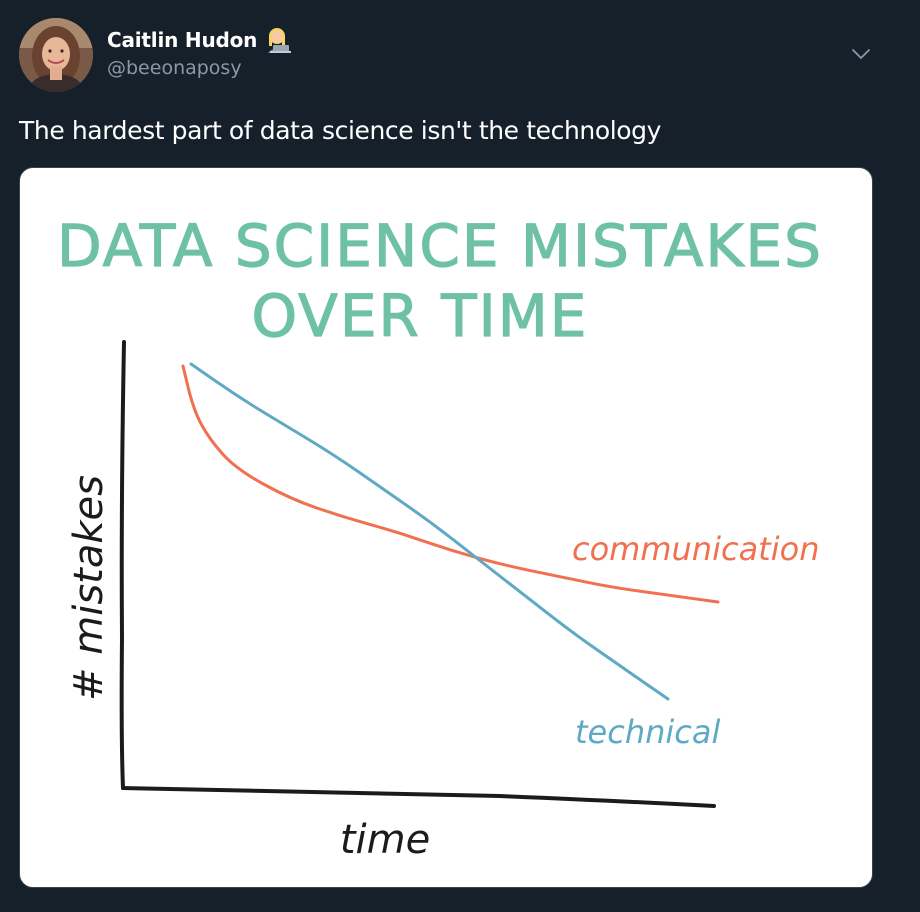  I want to click on avatar-photo, so click(56, 55).